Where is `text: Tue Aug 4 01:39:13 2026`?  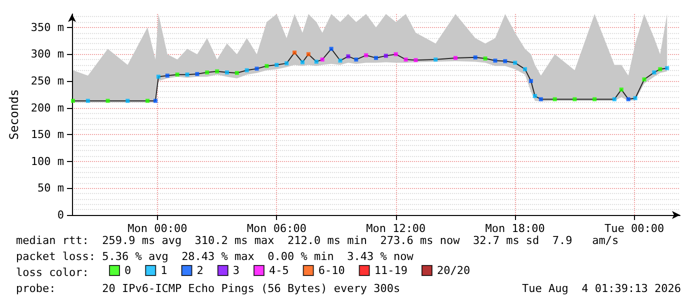
text: Tue Aug 4 01:39:13 2026 is located at coordinates (601, 288).